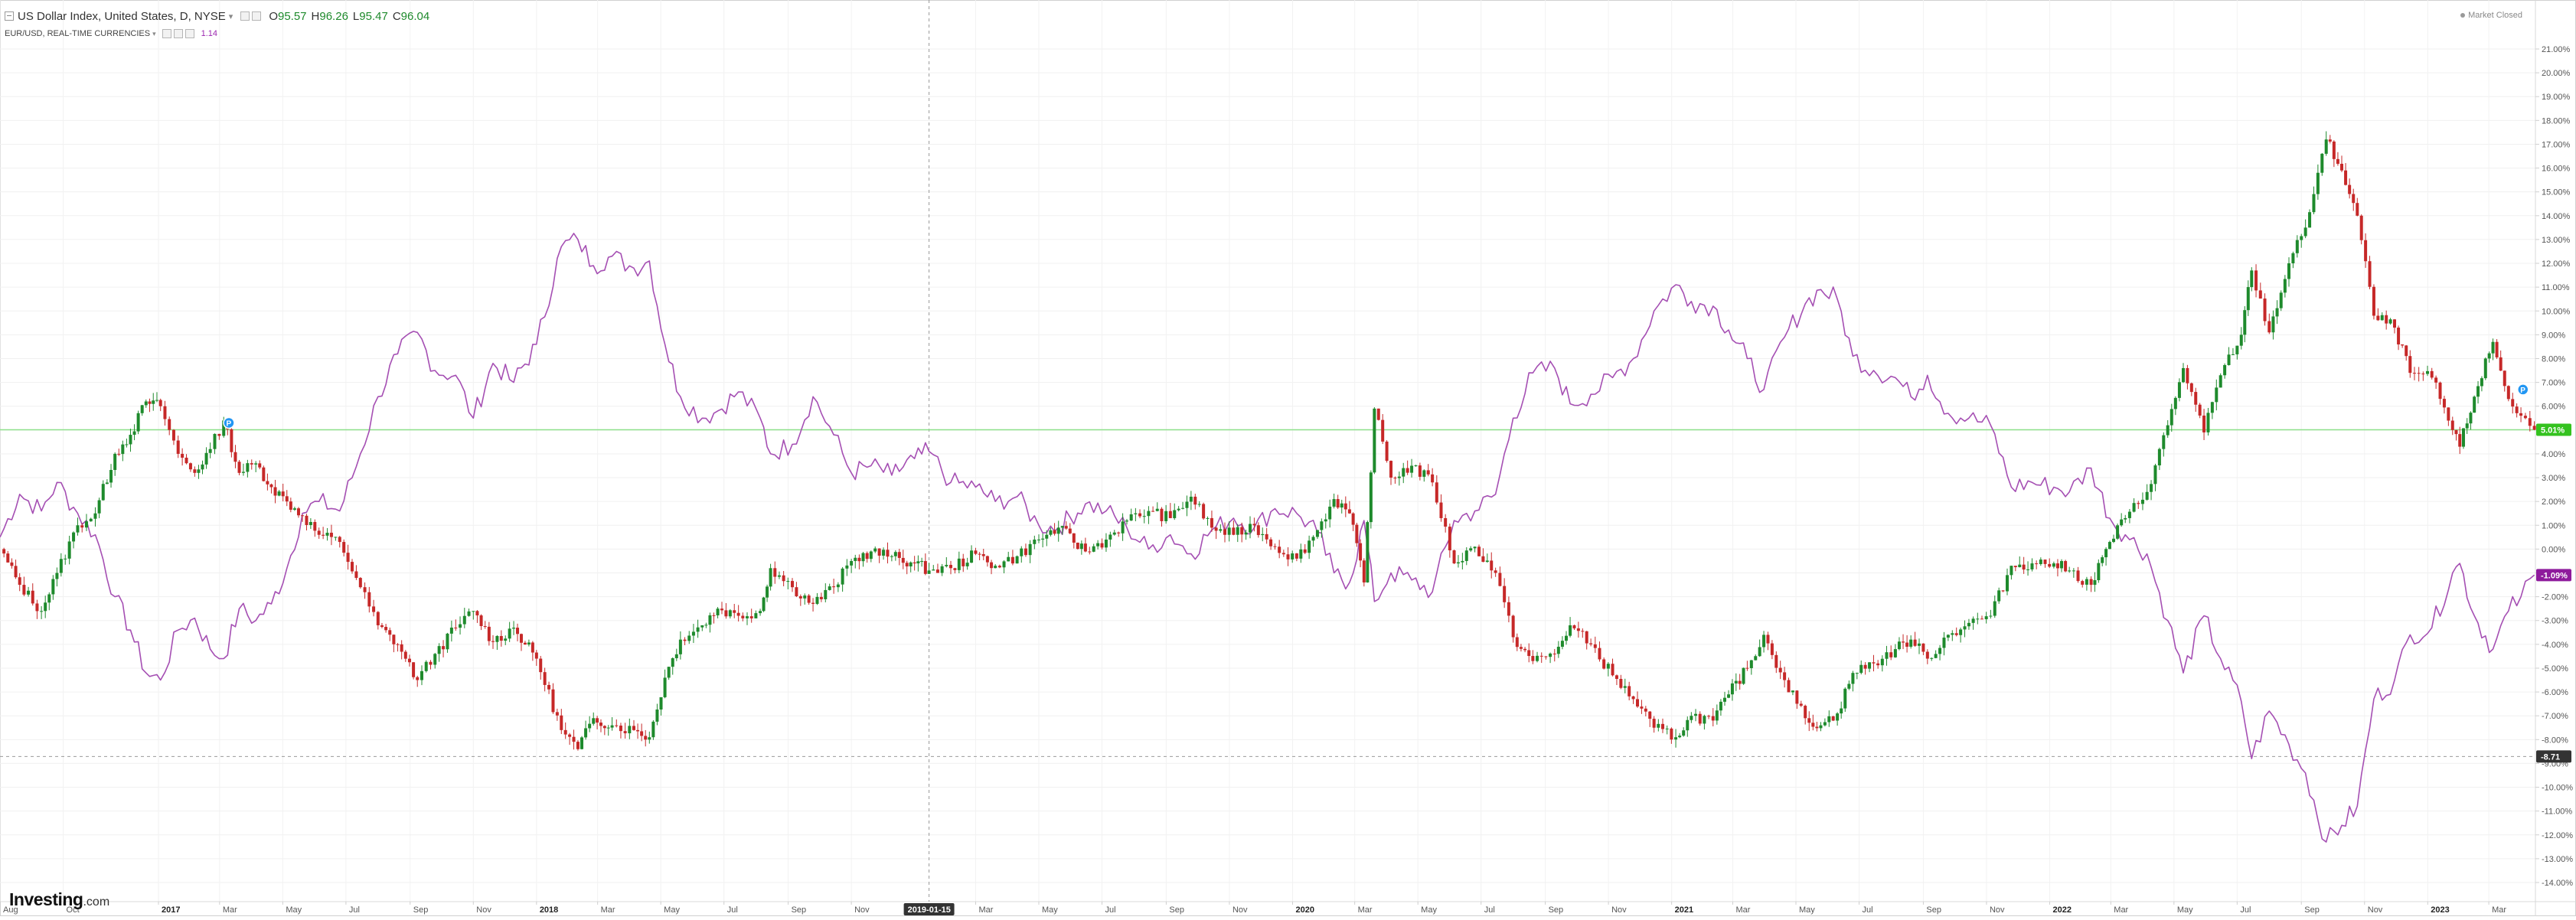  Describe the element at coordinates (122, 16) in the screenshot. I see `symbol-title: US Dollar Index, United States, D, NYSE` at that location.